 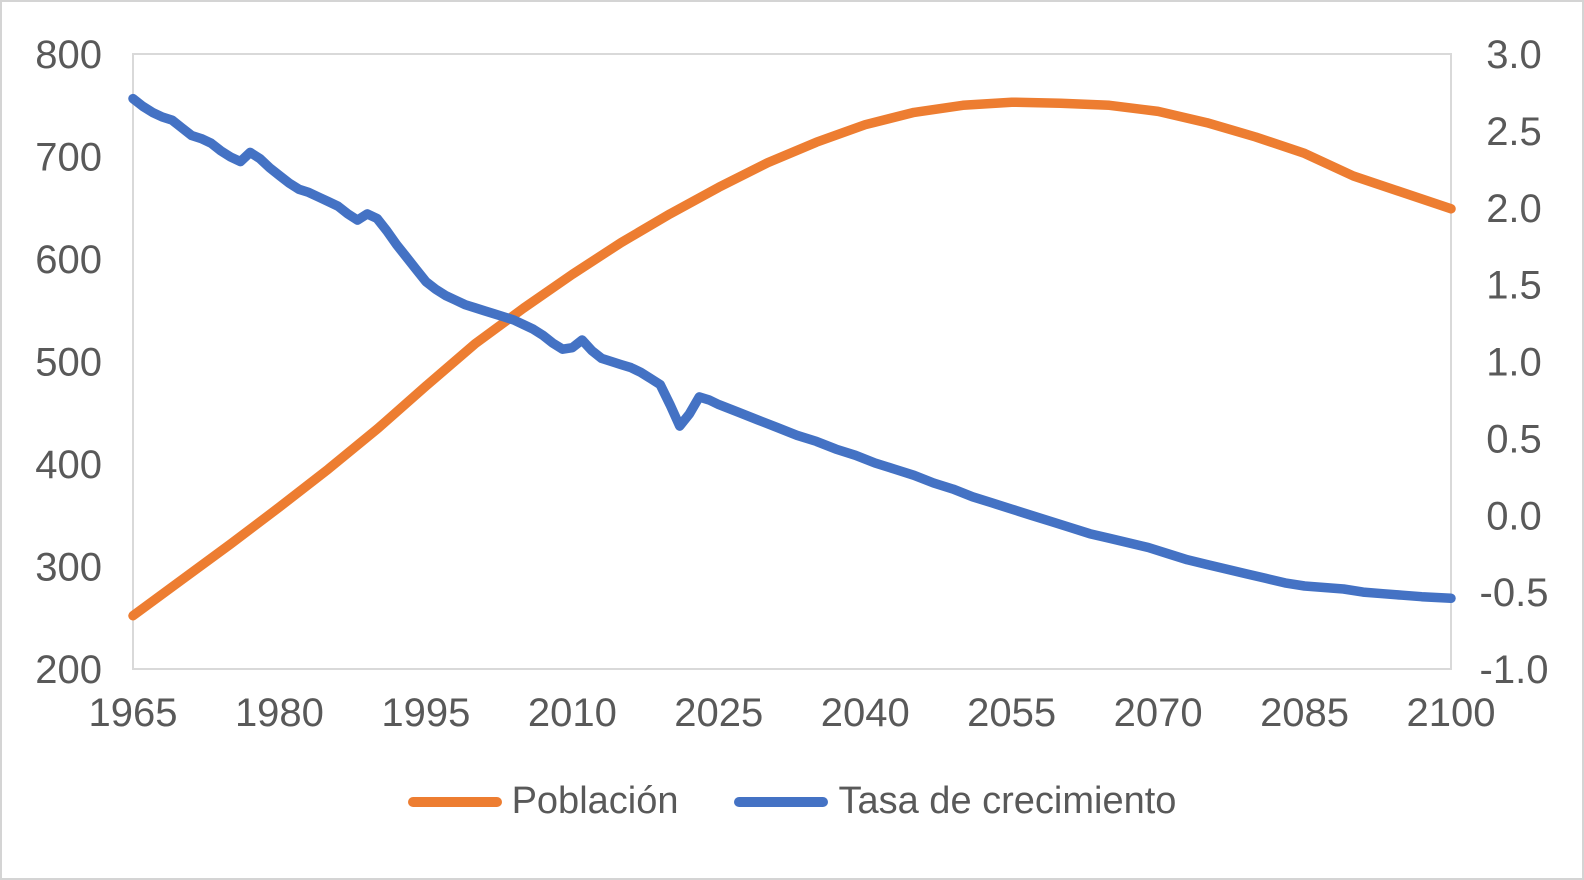 What do you see at coordinates (68, 670) in the screenshot?
I see `y-left-tick-label: 200` at bounding box center [68, 670].